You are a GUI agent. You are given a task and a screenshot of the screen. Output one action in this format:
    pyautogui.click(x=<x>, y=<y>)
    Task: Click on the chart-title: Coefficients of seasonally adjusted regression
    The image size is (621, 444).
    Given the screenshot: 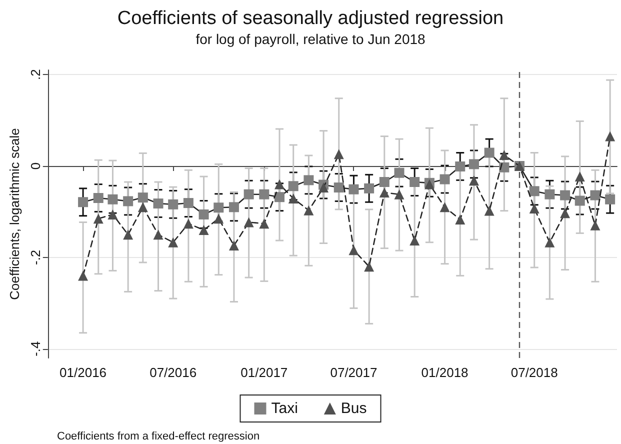 What is the action you would take?
    pyautogui.click(x=310, y=18)
    